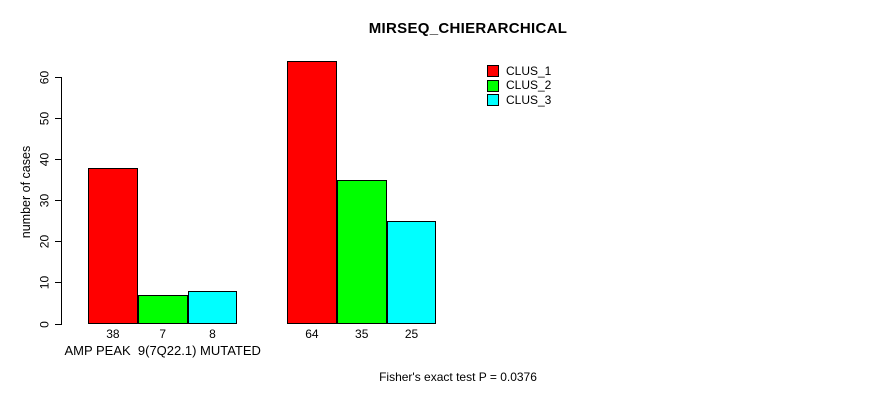  Describe the element at coordinates (529, 99) in the screenshot. I see `legend-label: CLUS_3` at that location.